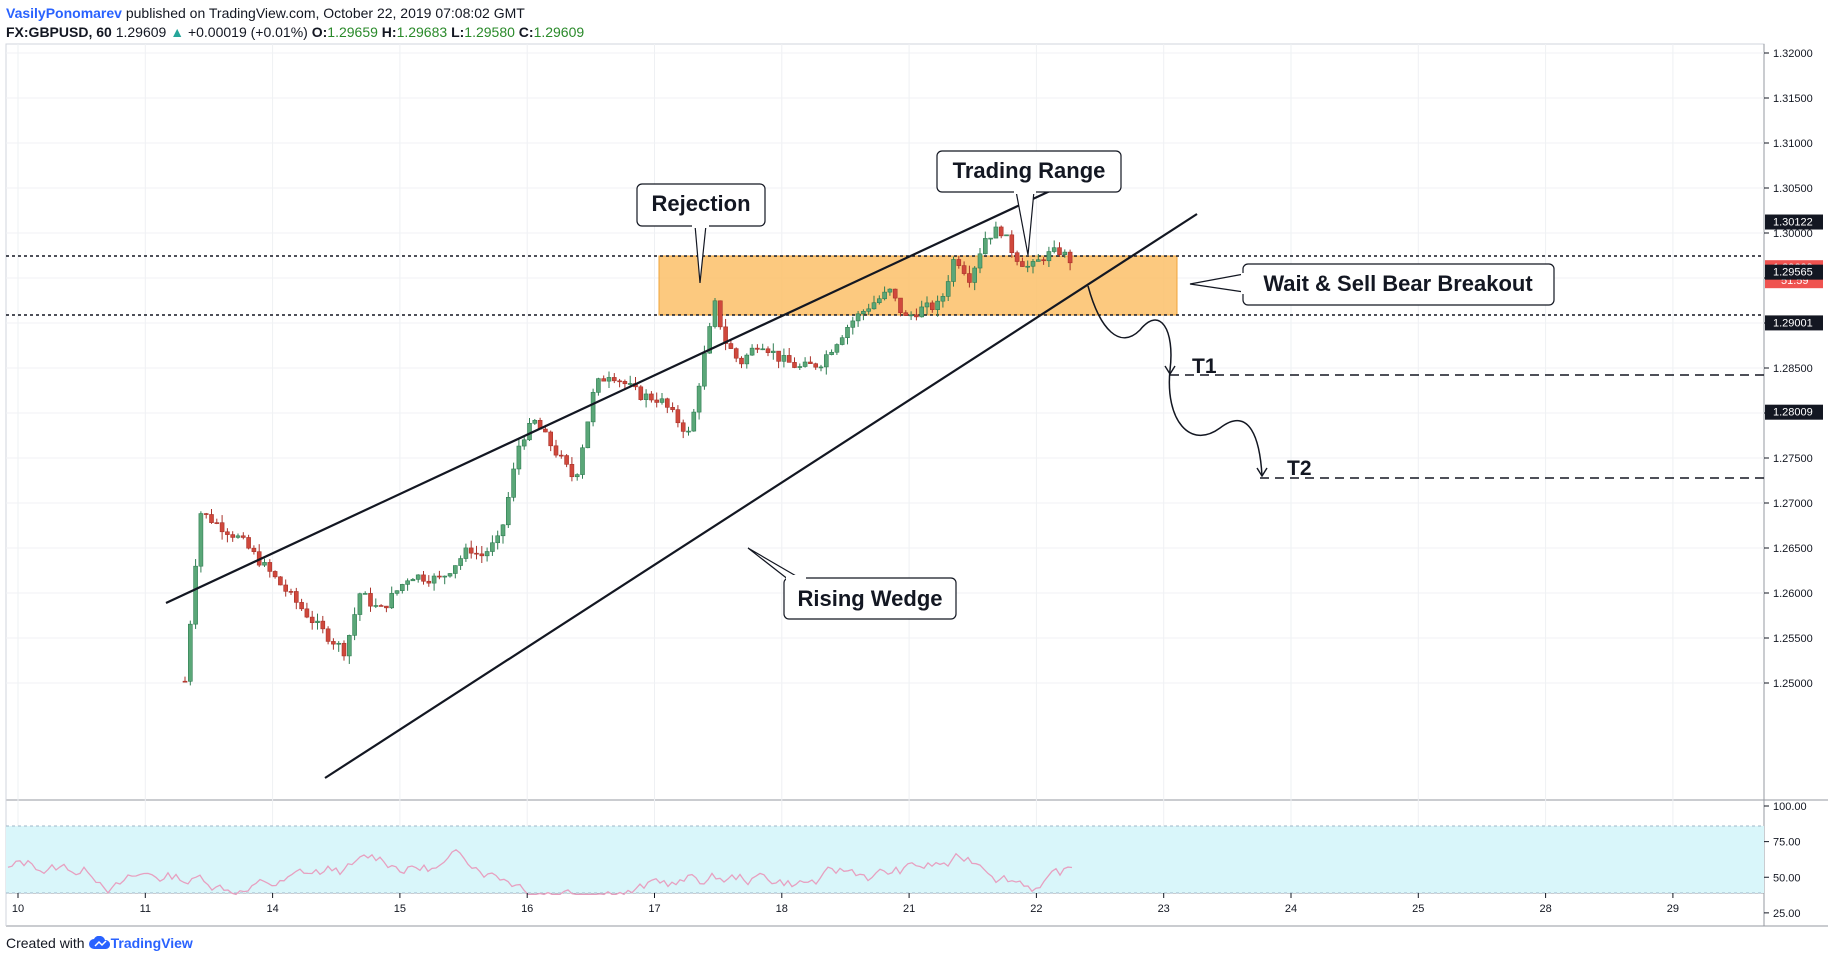 The width and height of the screenshot is (1828, 962). What do you see at coordinates (1793, 144) in the screenshot?
I see `y-tick-label: 1.31000` at bounding box center [1793, 144].